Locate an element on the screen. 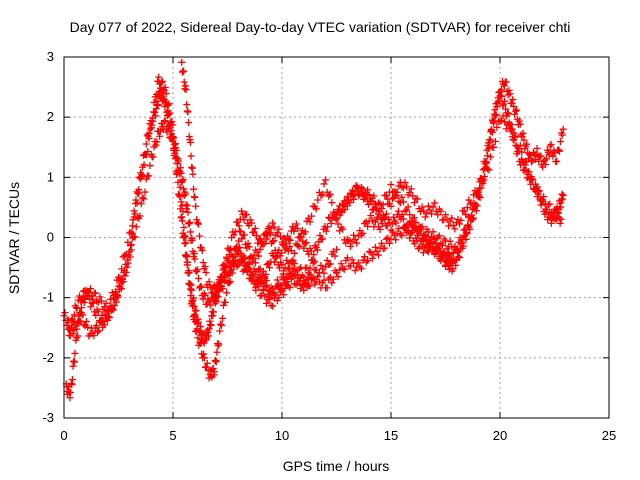 The image size is (640, 480). y-tick-label: -3 is located at coordinates (48, 417).